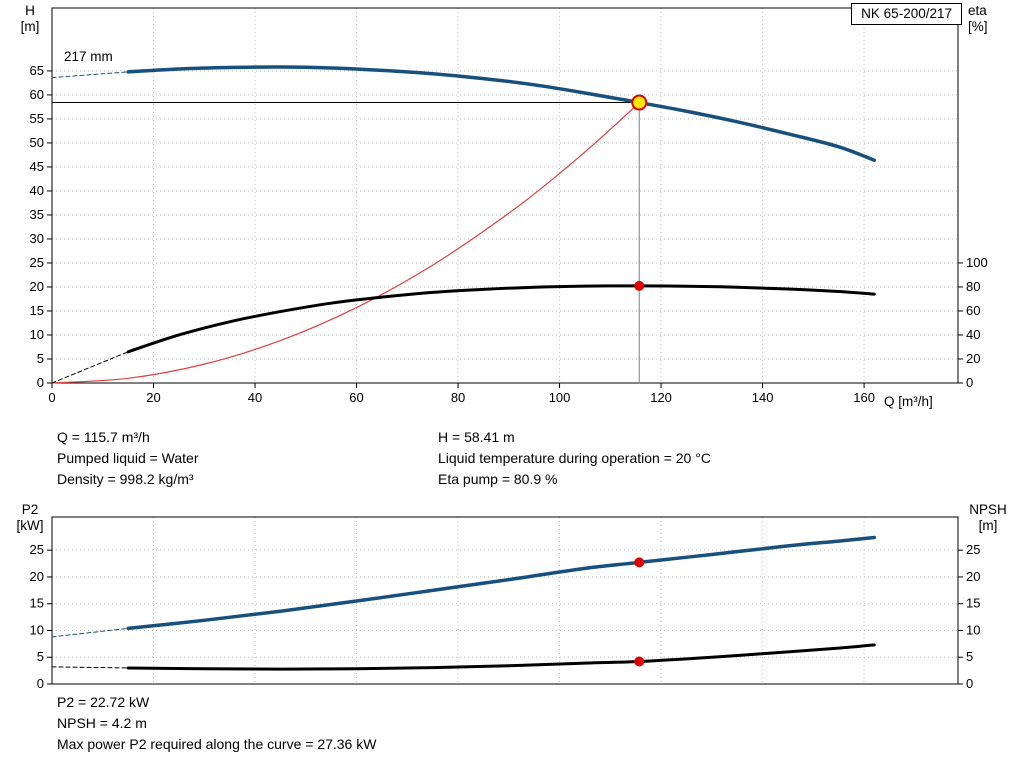 This screenshot has width=1024, height=781. I want to click on tick-label: 45, so click(37, 166).